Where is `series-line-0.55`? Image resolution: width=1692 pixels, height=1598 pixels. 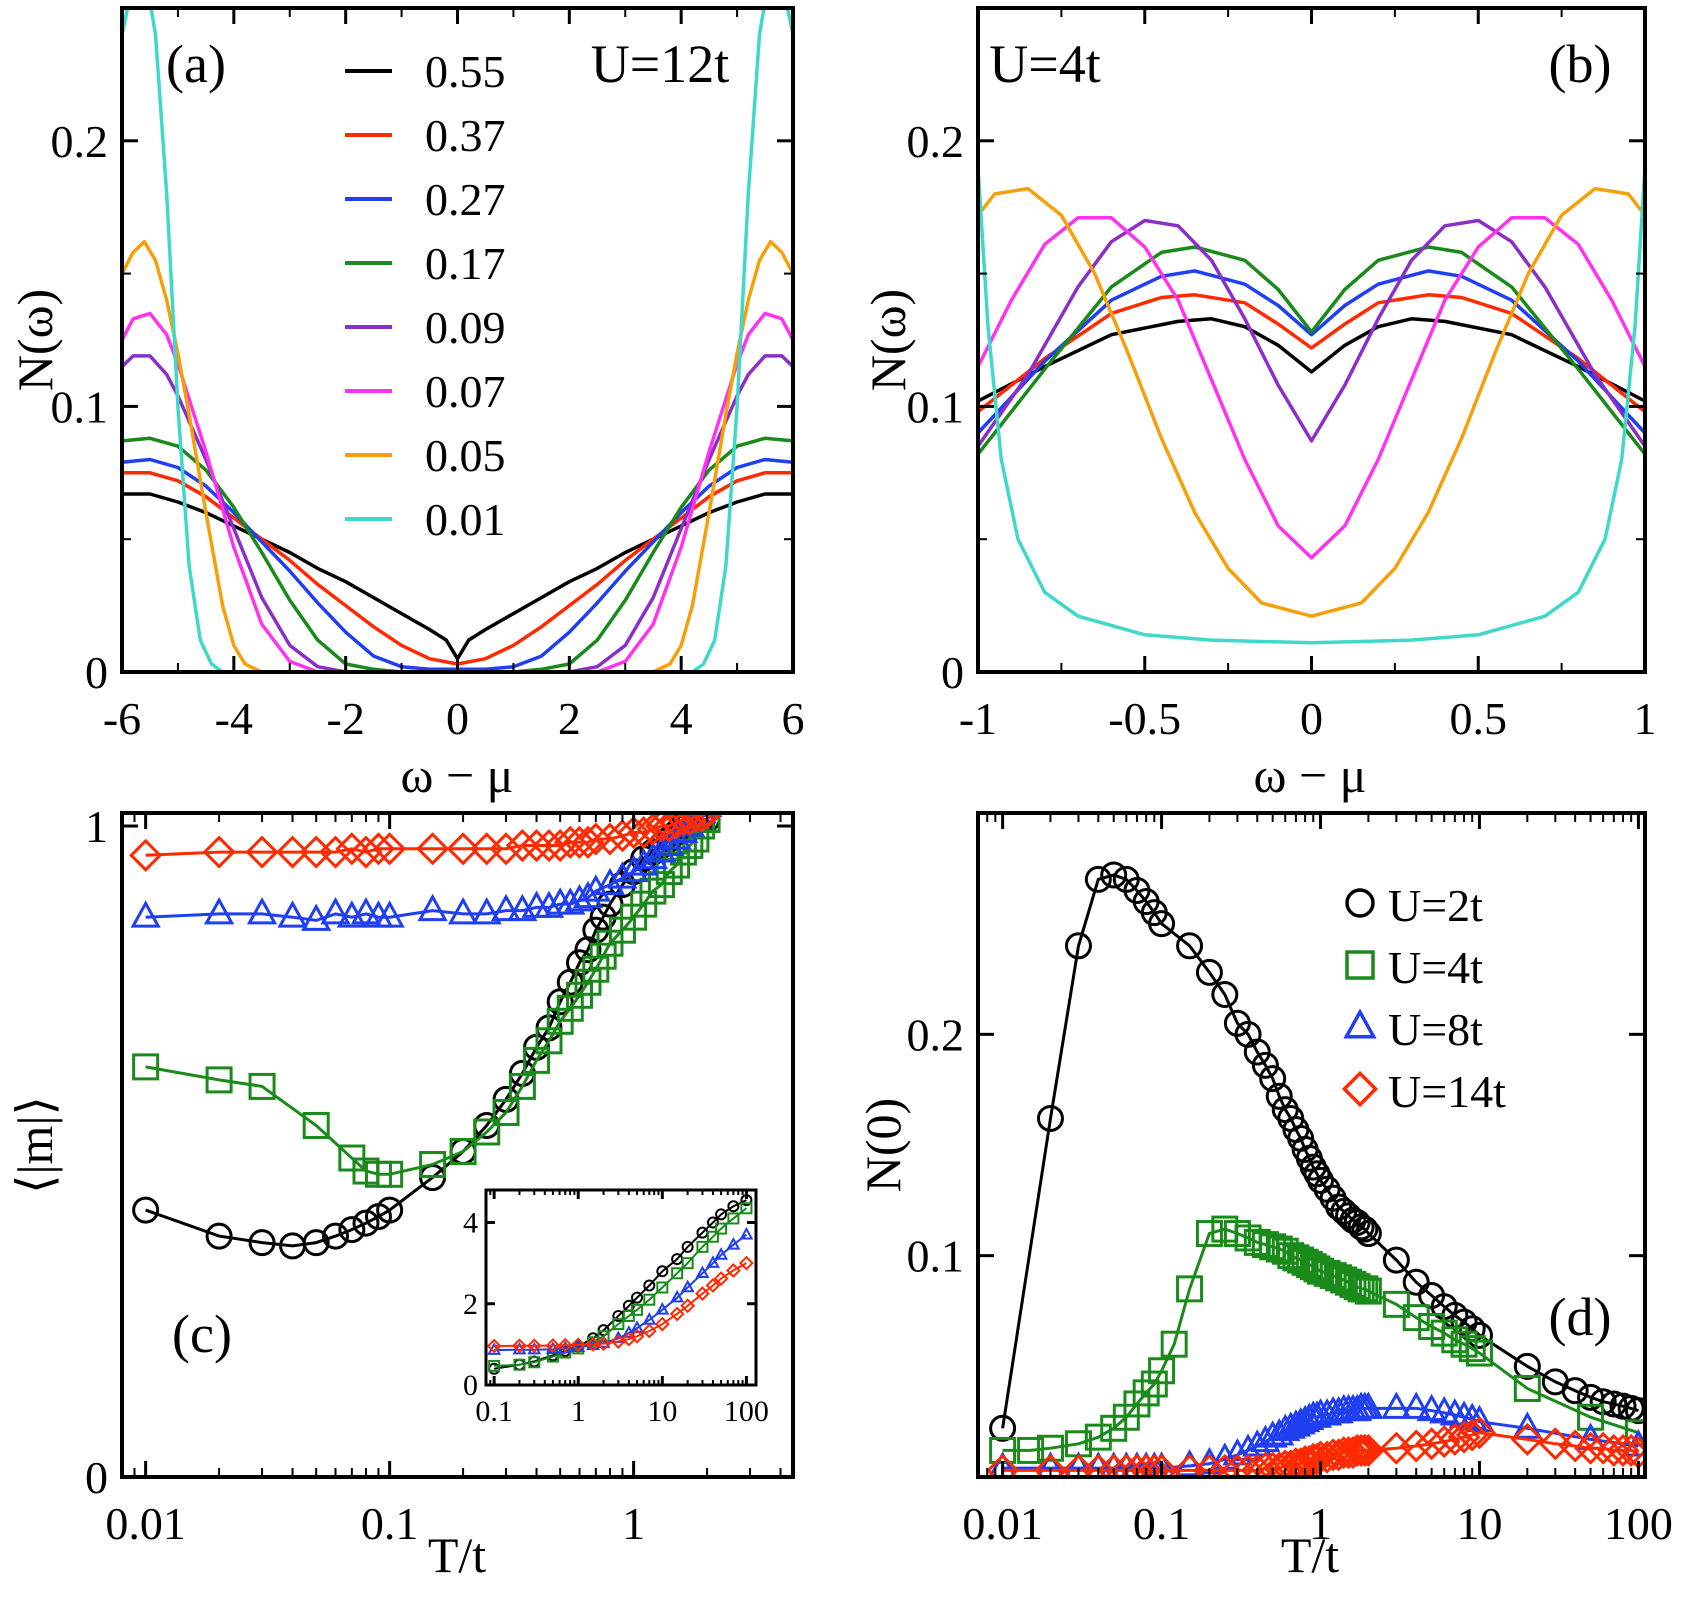
series-line-0.55 is located at coordinates (1311, 360).